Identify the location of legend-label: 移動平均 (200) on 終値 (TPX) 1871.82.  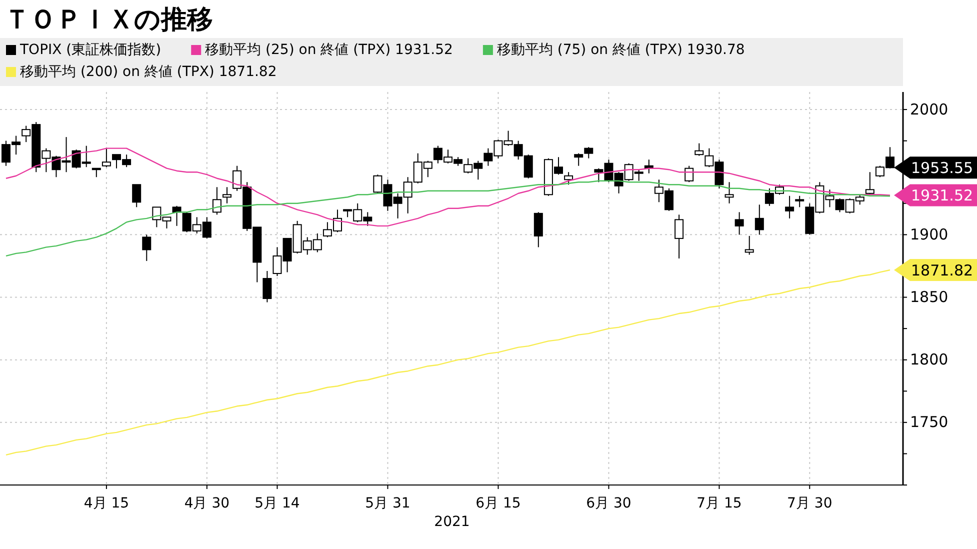
(148, 72).